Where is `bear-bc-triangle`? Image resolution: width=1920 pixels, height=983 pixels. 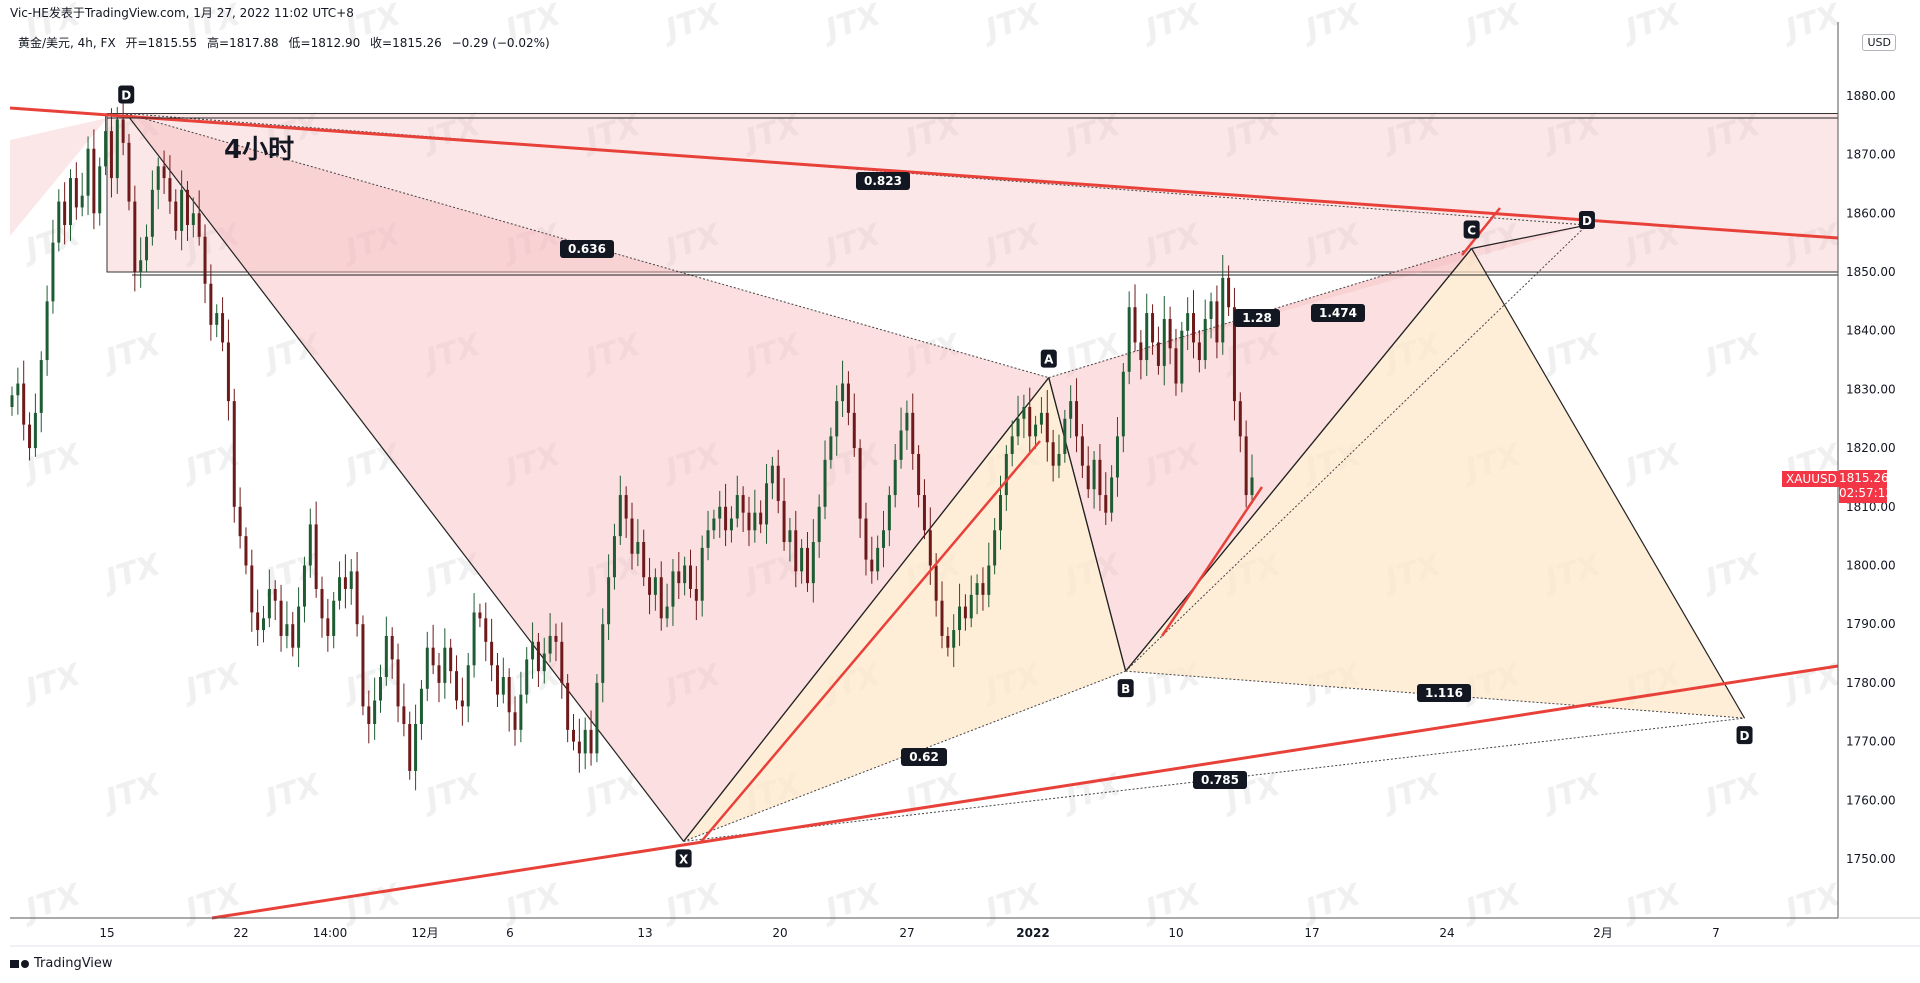 bear-bc-triangle is located at coordinates (1260, 460).